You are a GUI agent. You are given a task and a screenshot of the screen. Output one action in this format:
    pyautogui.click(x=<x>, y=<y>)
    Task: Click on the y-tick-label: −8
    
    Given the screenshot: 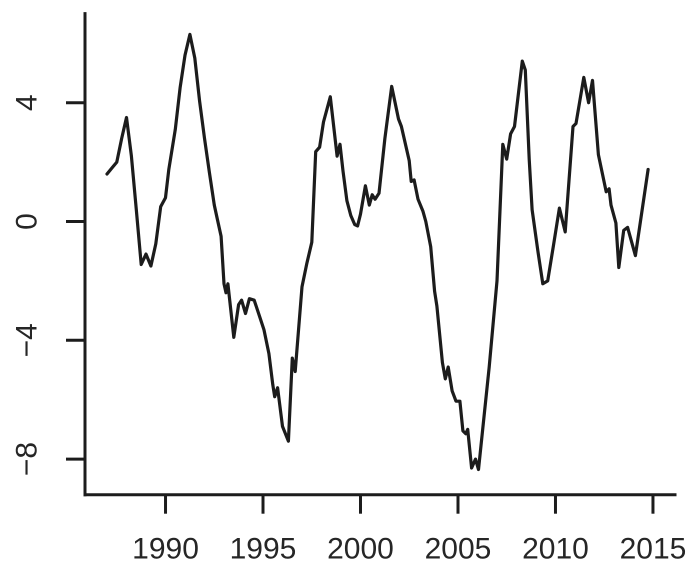 What is the action you would take?
    pyautogui.click(x=27, y=459)
    